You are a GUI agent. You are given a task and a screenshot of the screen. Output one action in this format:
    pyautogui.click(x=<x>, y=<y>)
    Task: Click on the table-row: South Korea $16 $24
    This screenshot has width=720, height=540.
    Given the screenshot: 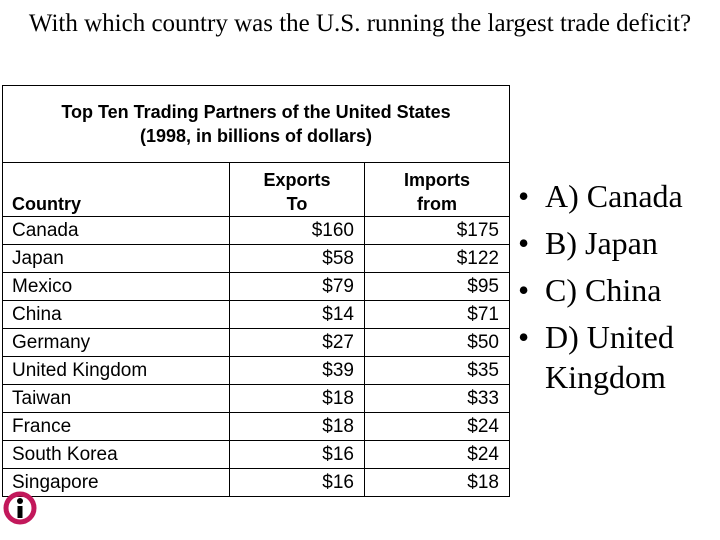 What is the action you would take?
    pyautogui.click(x=256, y=454)
    